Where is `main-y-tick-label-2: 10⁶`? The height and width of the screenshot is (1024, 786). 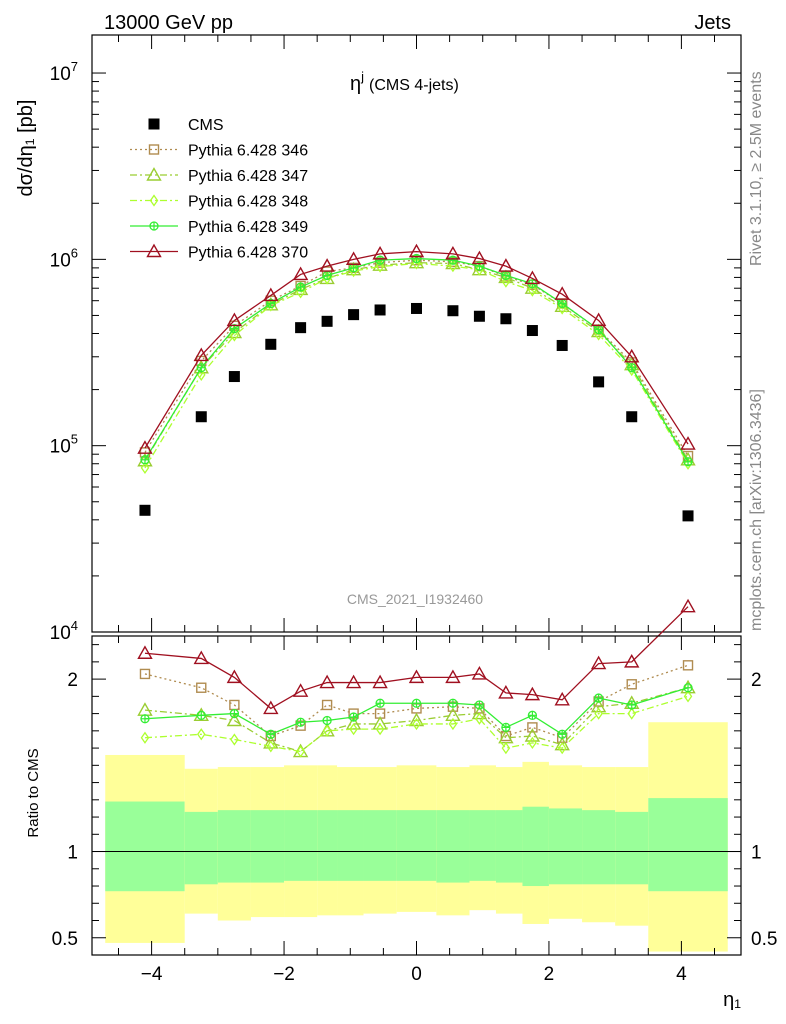
main-y-tick-label-2: 10⁶ is located at coordinates (64, 258).